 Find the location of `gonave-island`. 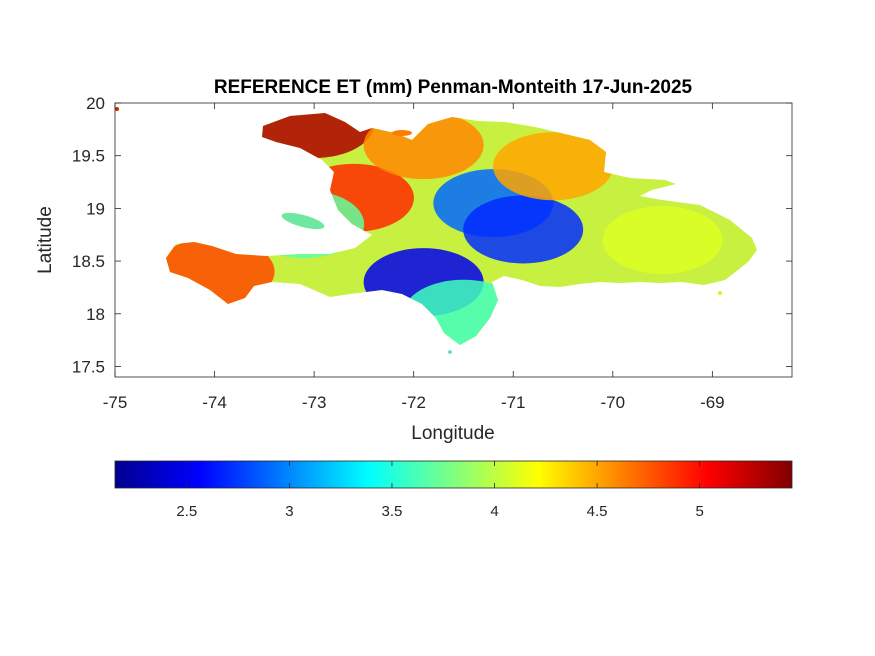

gonave-island is located at coordinates (303, 221).